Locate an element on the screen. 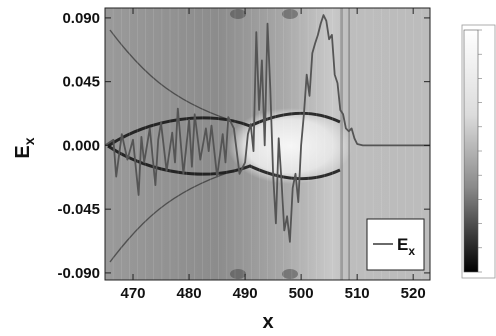 Image resolution: width=496 pixels, height=336 pixels. y-tick-label: 0.000 is located at coordinates (81, 145).